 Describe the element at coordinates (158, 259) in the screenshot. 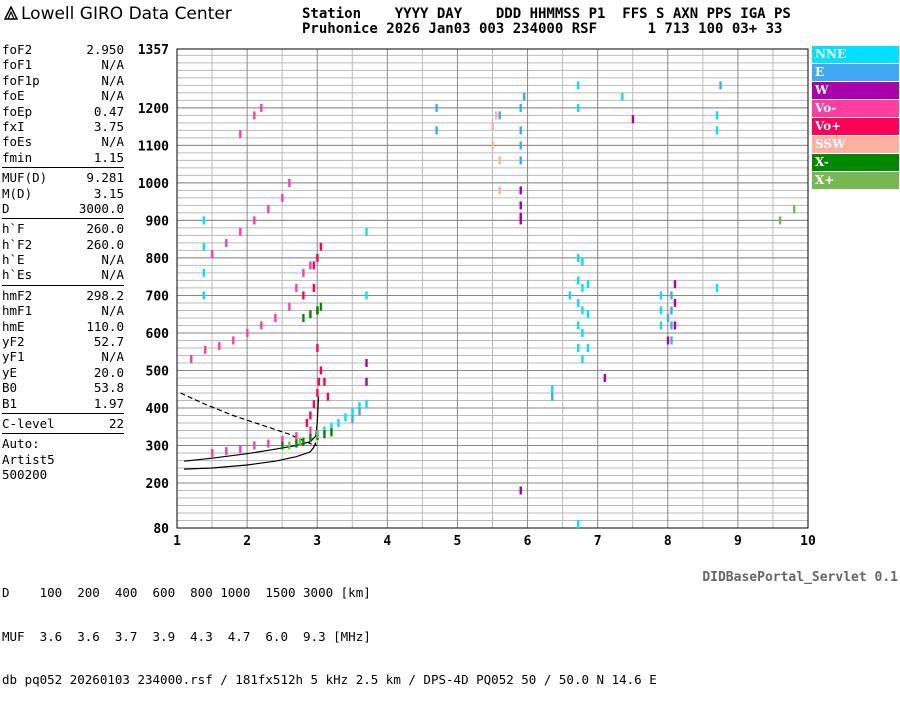

I see `y-tick-label: 800` at that location.